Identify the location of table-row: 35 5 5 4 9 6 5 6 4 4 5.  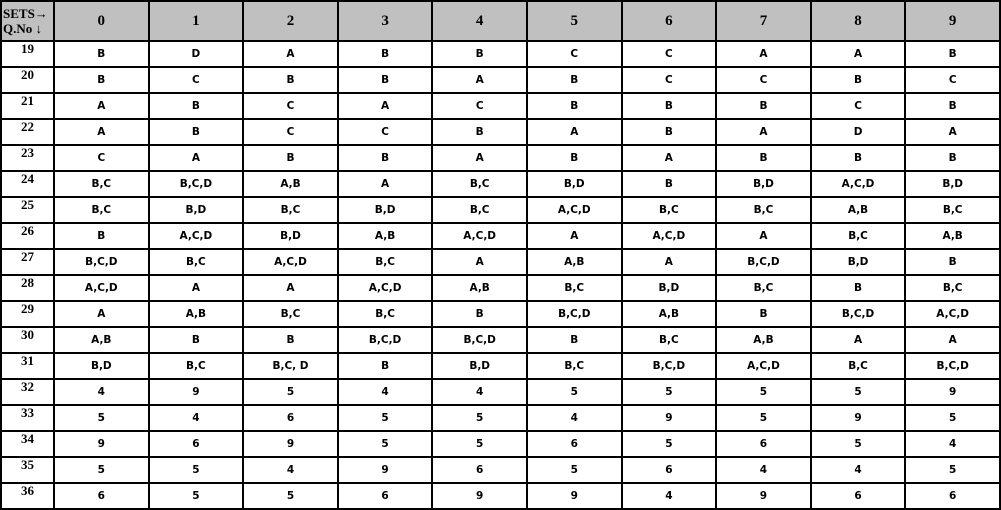
(500, 470).